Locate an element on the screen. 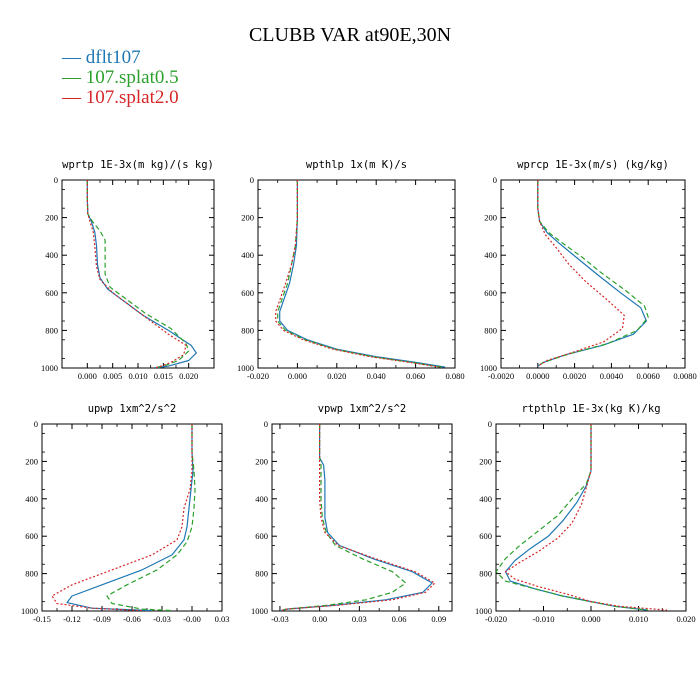 This screenshot has height=700, width=700. x-tick-label: 0.0080 is located at coordinates (684, 376).